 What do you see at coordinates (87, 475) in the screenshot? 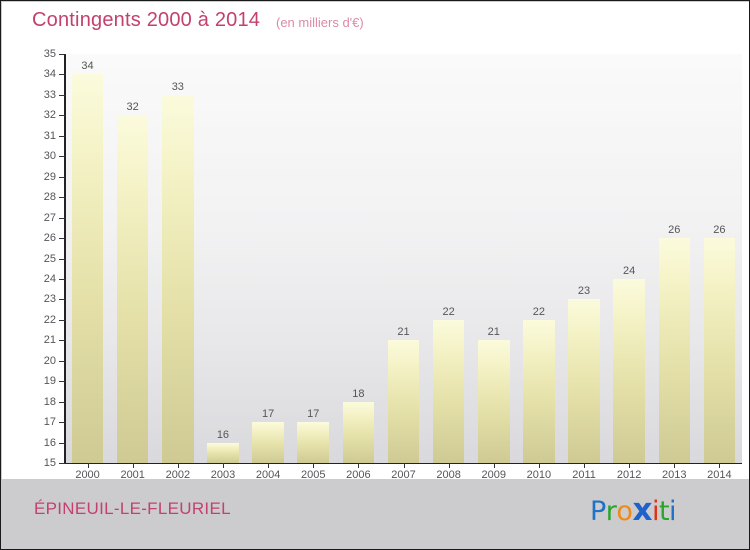
I see `x-axis-tick-label: 2000` at bounding box center [87, 475].